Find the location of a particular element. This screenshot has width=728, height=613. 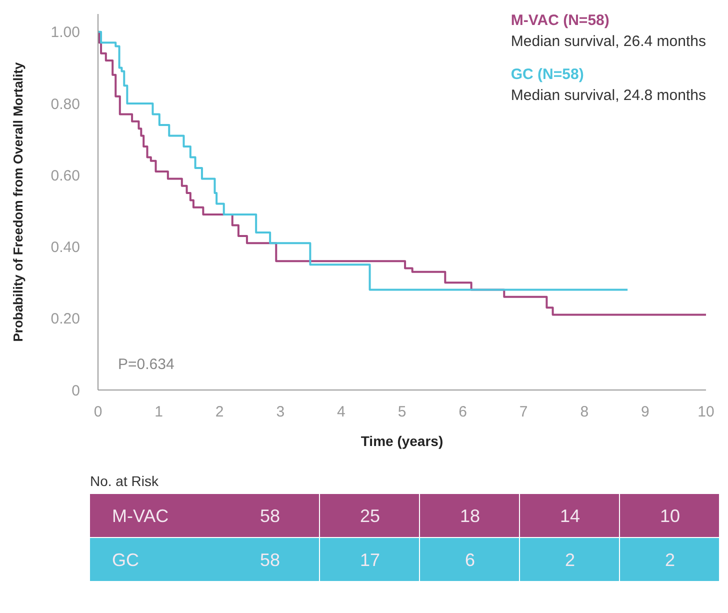

y-axis-title: Probability of Freedom from Overall Mortality is located at coordinates (18, 201).